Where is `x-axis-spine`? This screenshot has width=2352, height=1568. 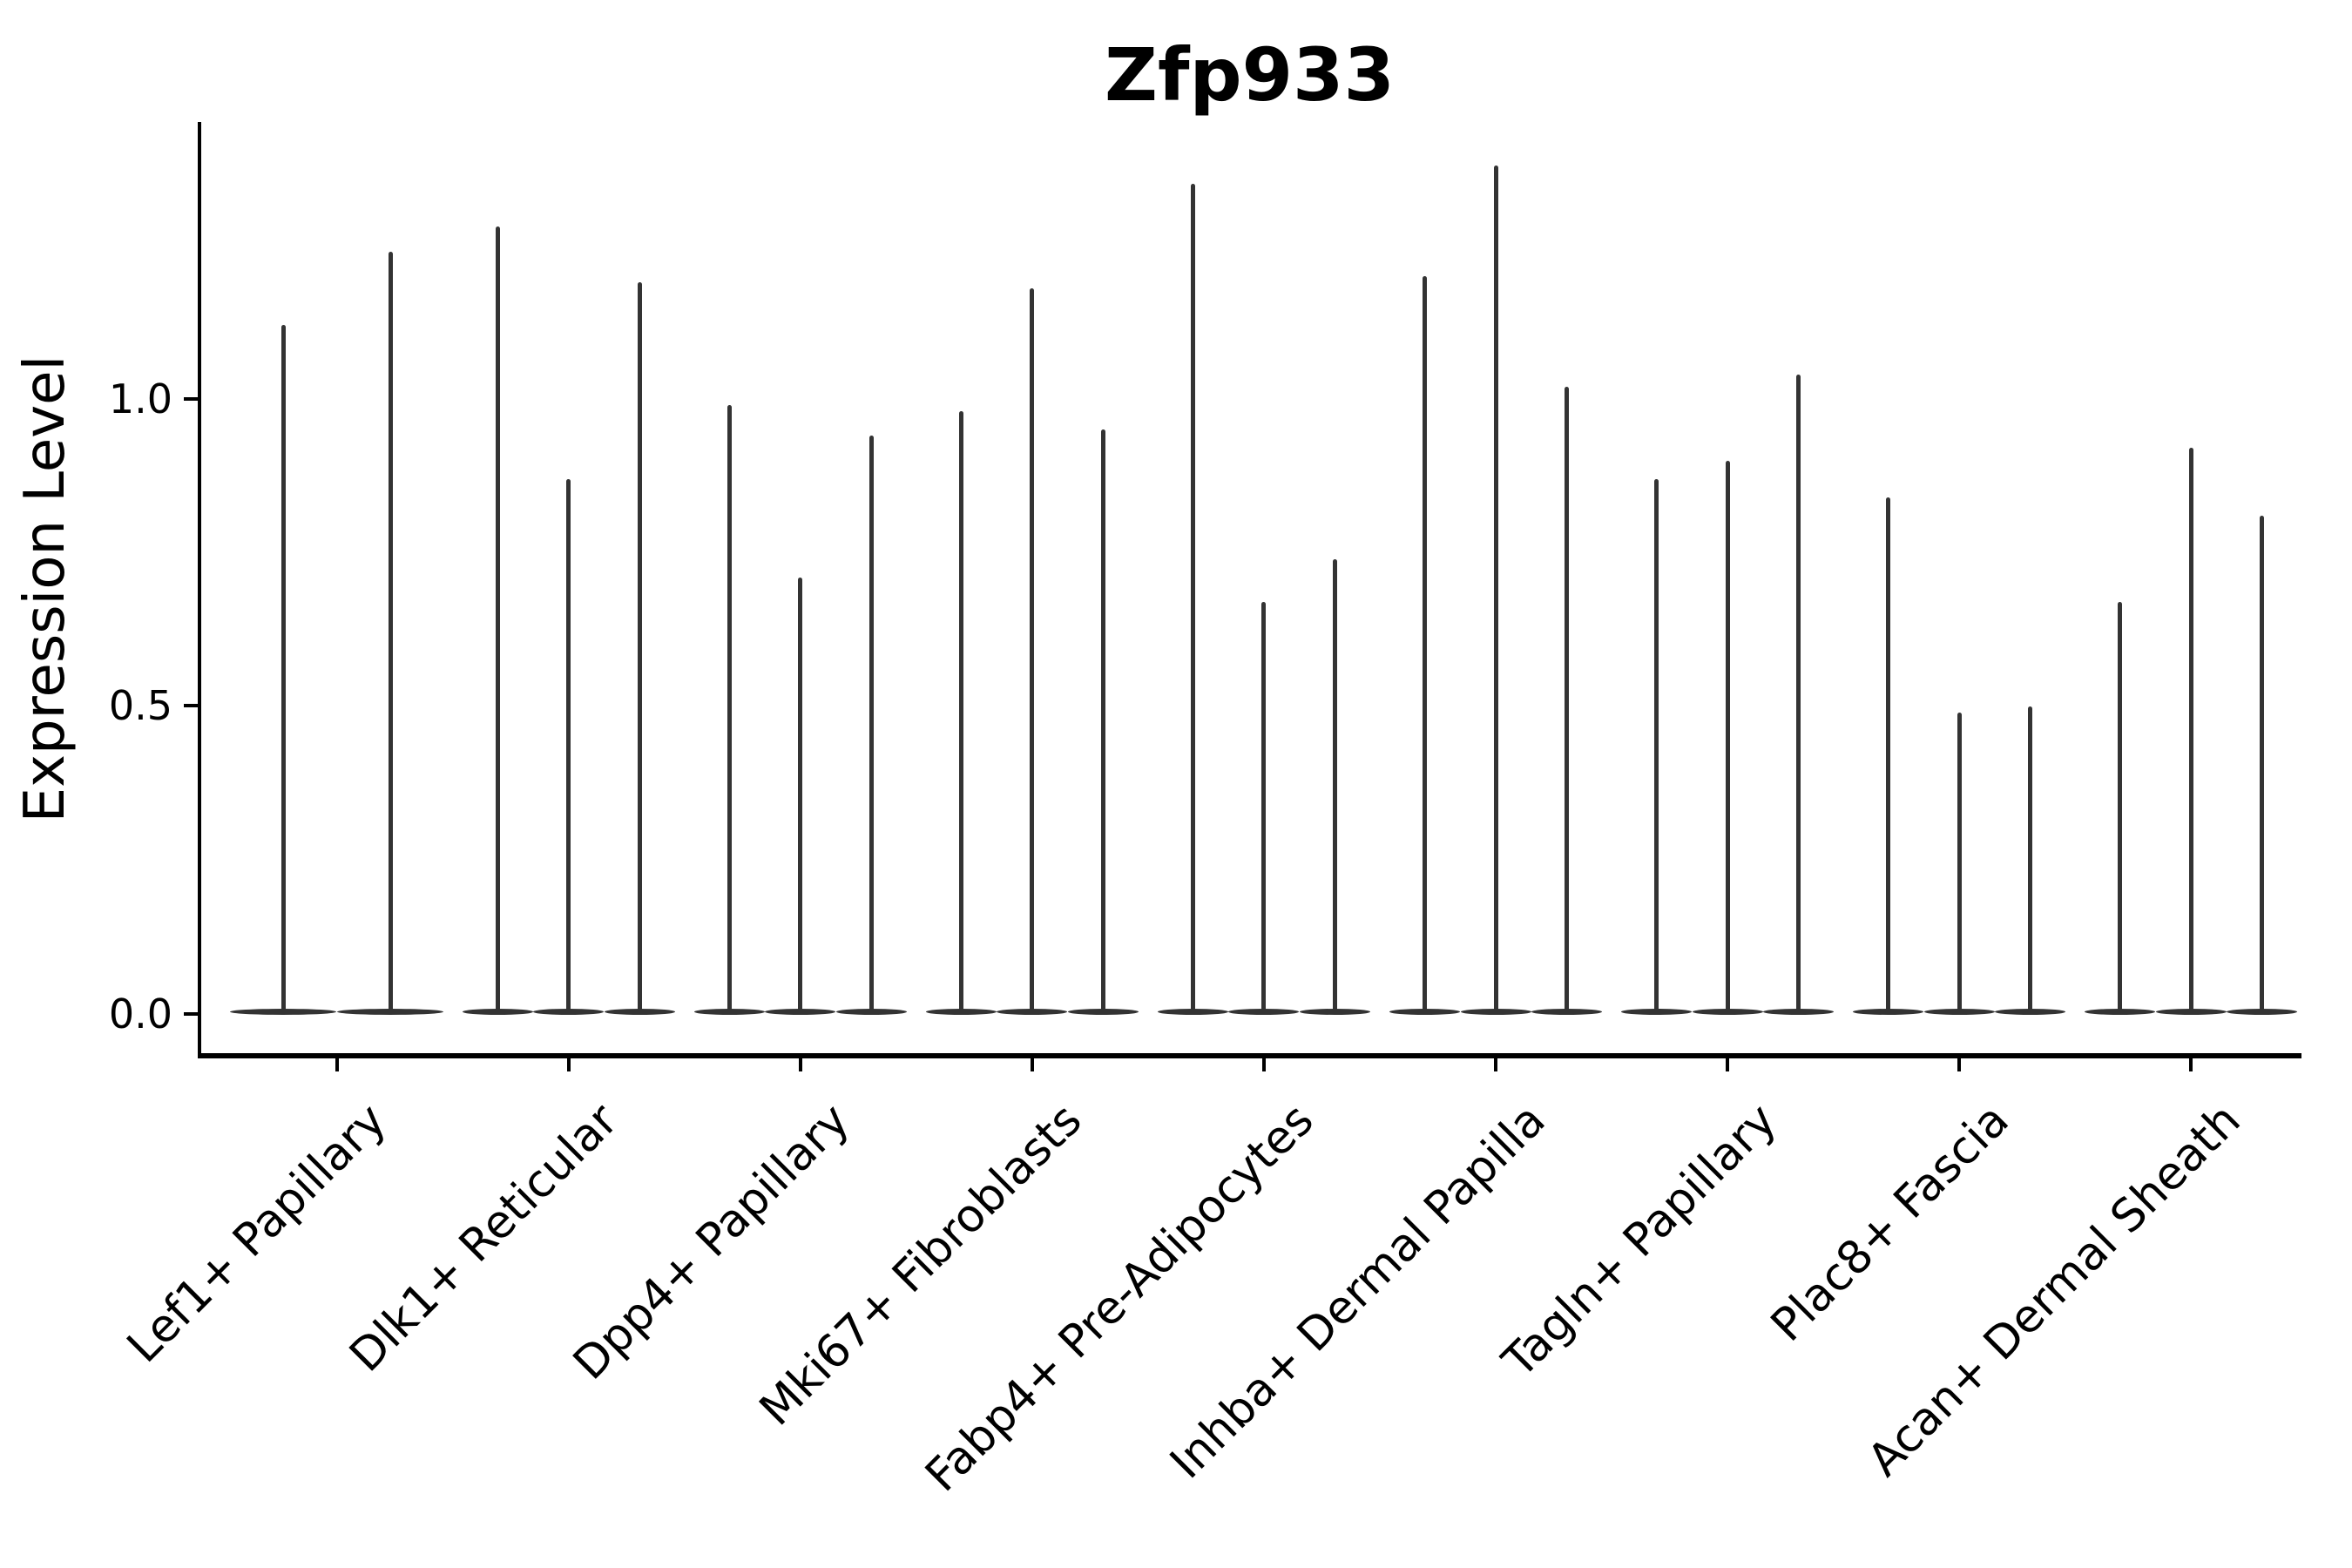 x-axis-spine is located at coordinates (1250, 1055).